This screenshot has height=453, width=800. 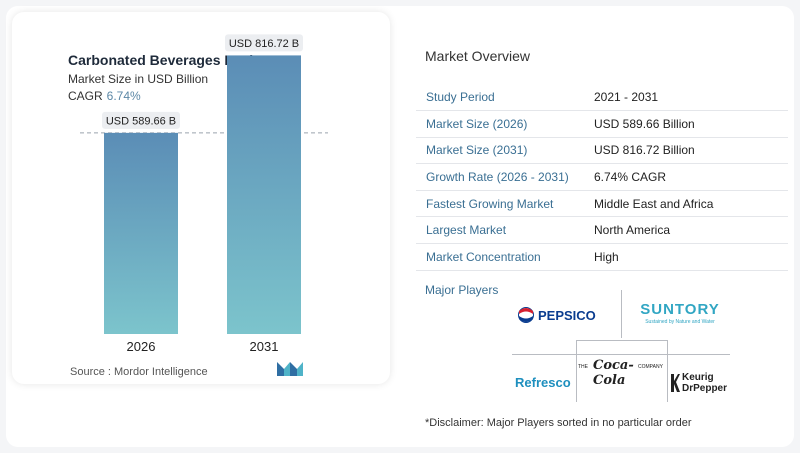 I want to click on overview-row-value: Middle East and Africa, so click(x=686, y=204).